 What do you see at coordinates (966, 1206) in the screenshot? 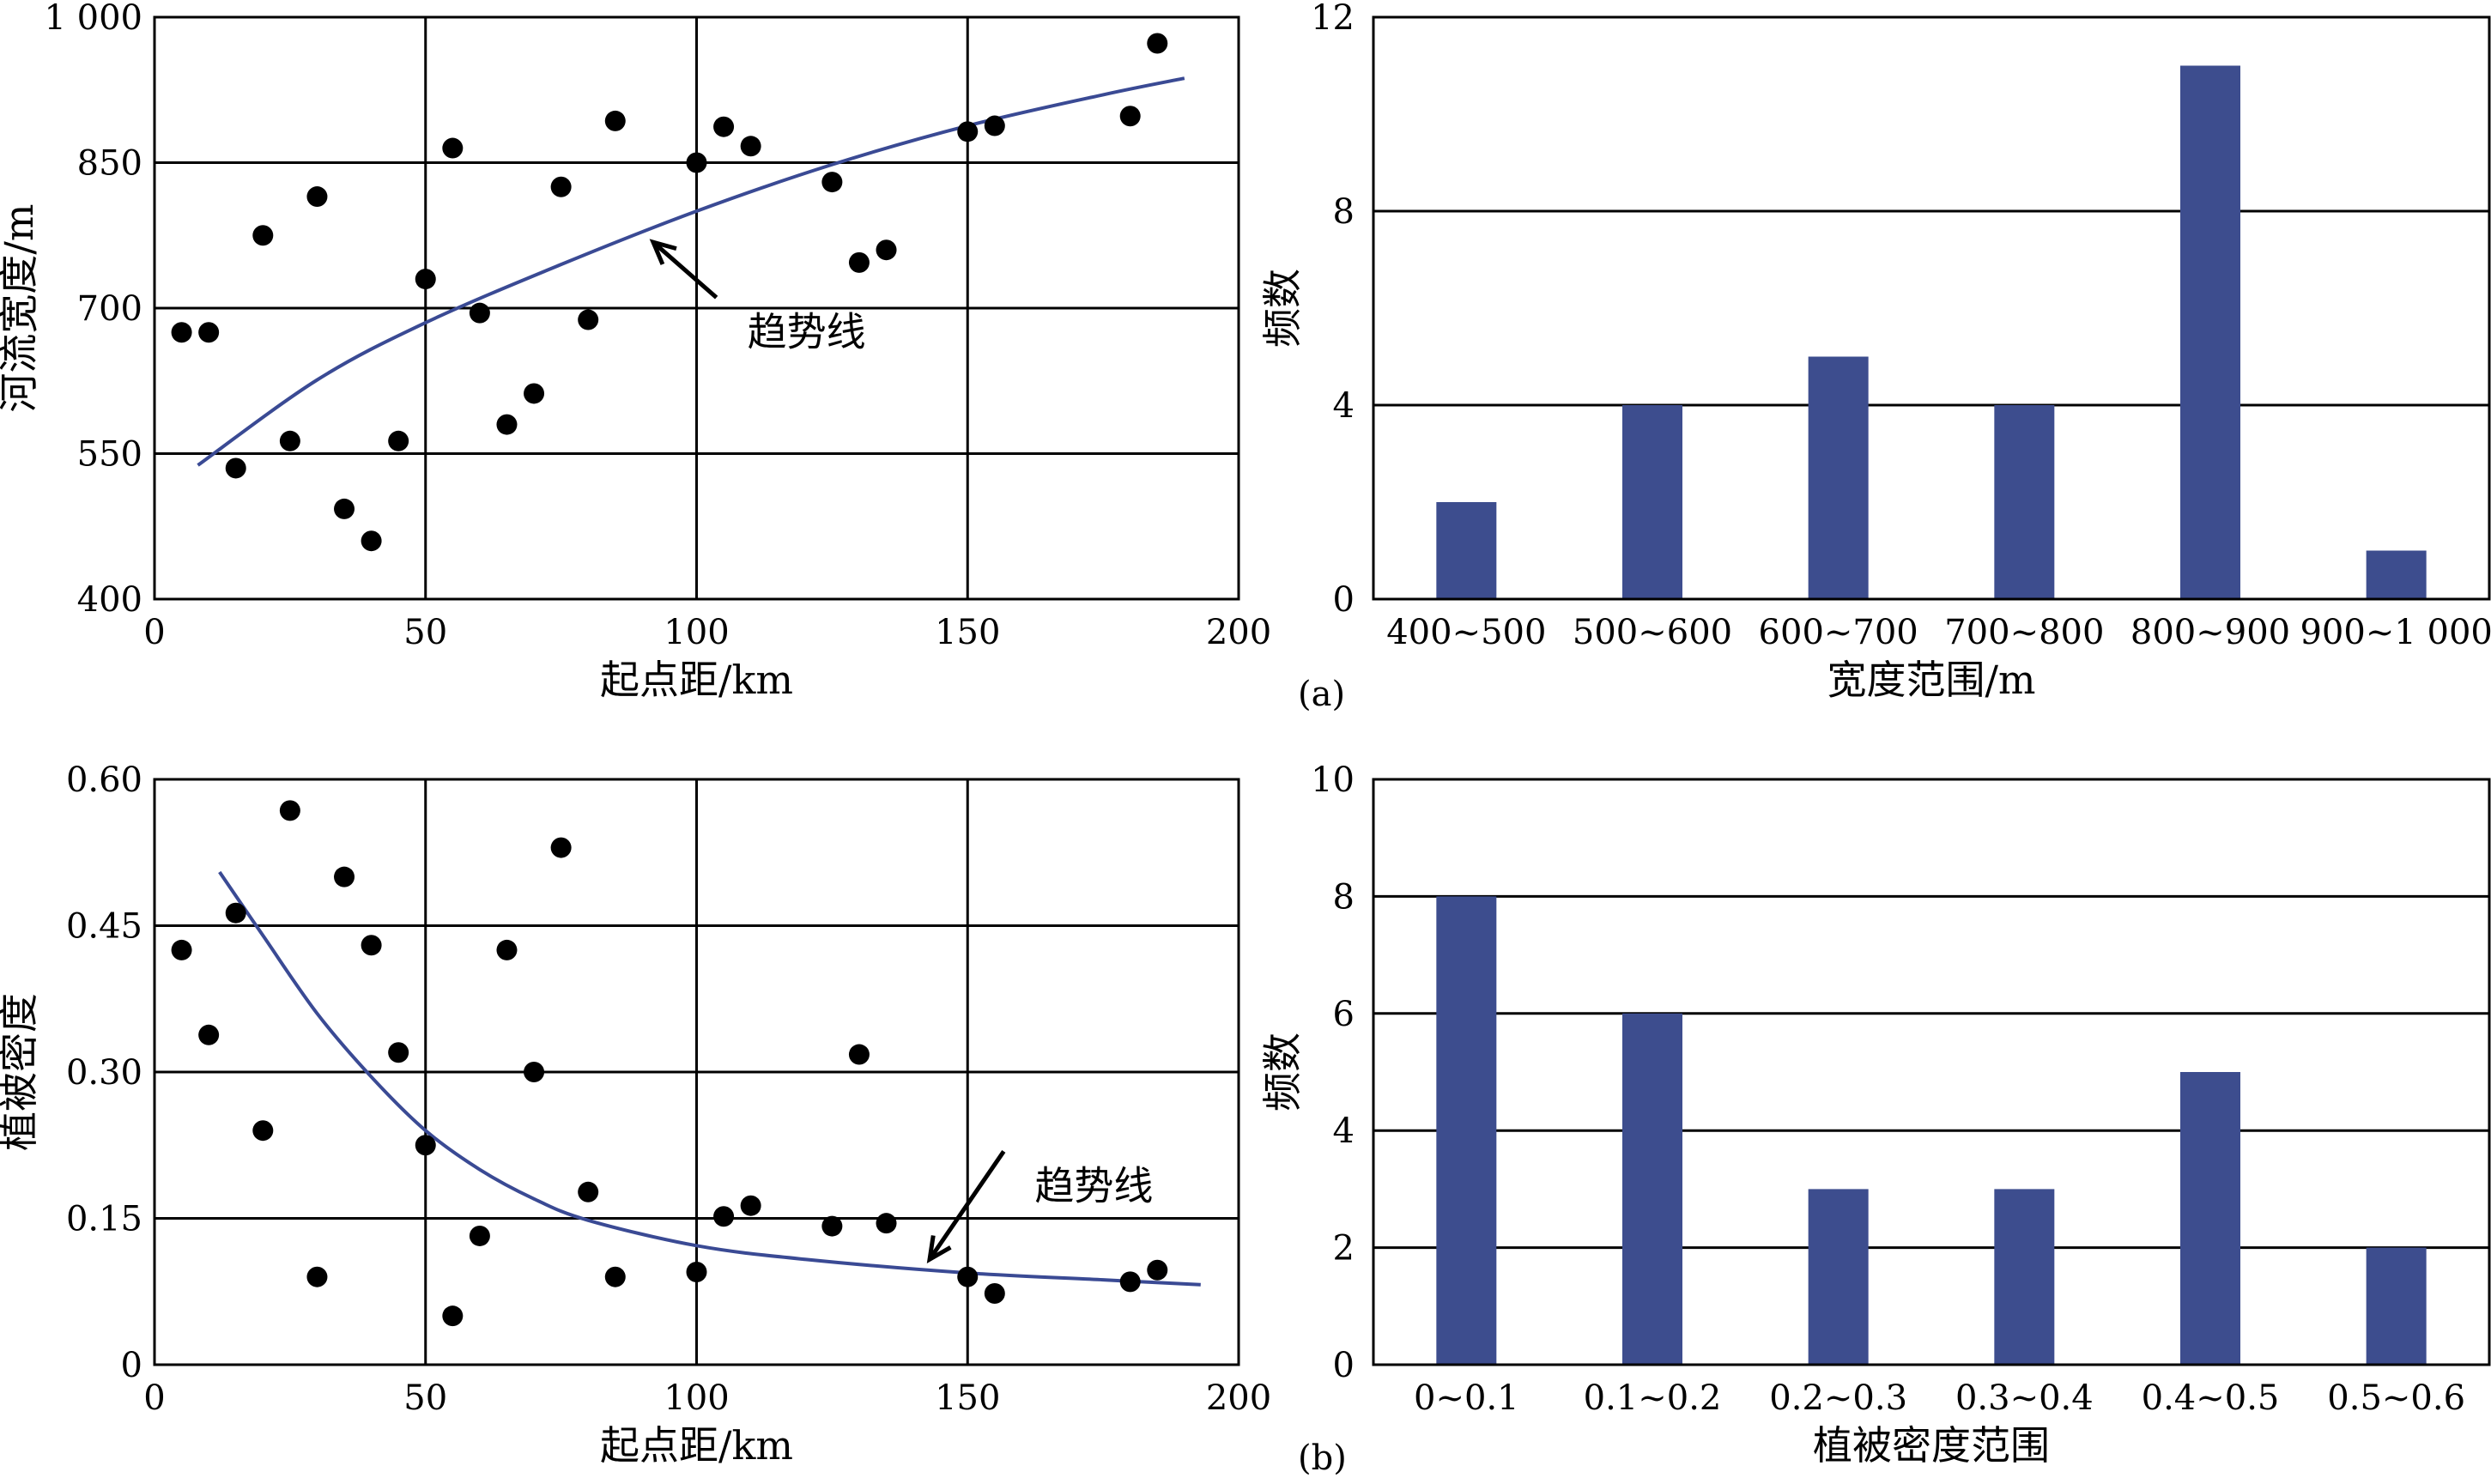
I see `annotation-arrow` at bounding box center [966, 1206].